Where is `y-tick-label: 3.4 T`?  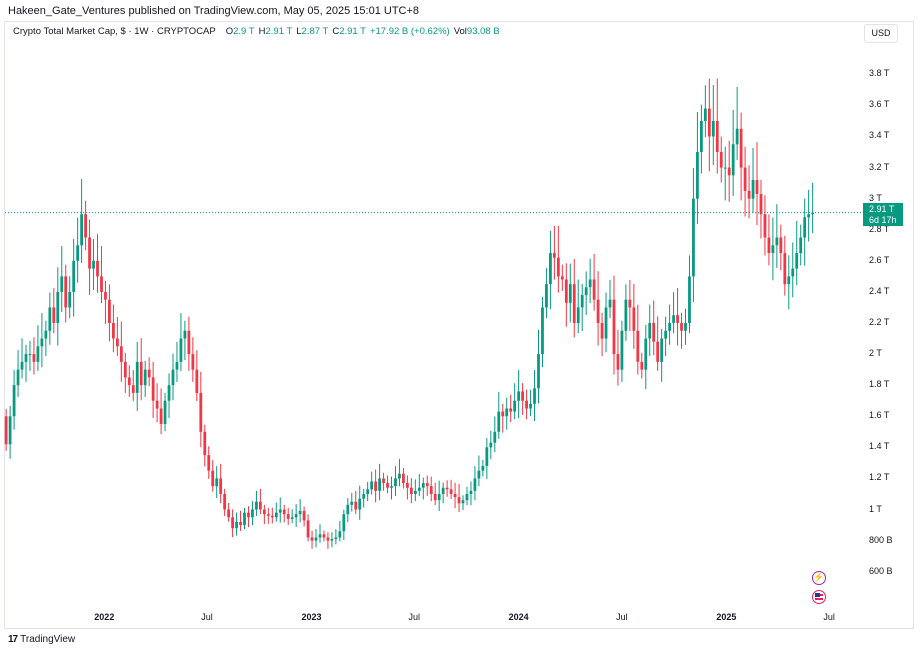 y-tick-label: 3.4 T is located at coordinates (879, 135).